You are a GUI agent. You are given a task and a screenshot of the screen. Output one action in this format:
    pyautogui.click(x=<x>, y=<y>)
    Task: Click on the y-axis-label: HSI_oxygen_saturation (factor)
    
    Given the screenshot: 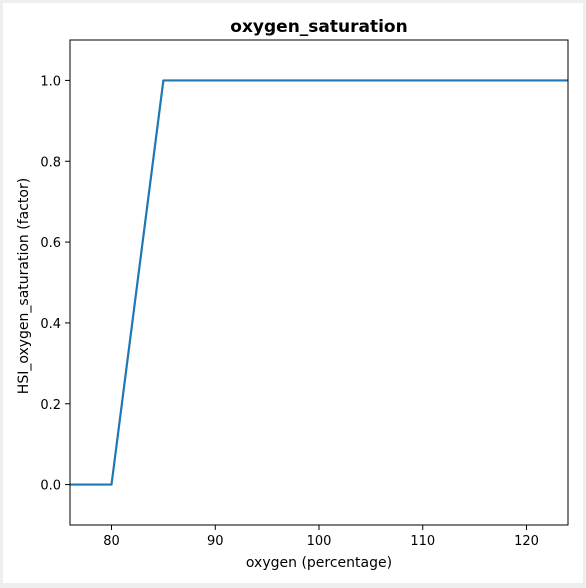 What is the action you would take?
    pyautogui.click(x=24, y=286)
    